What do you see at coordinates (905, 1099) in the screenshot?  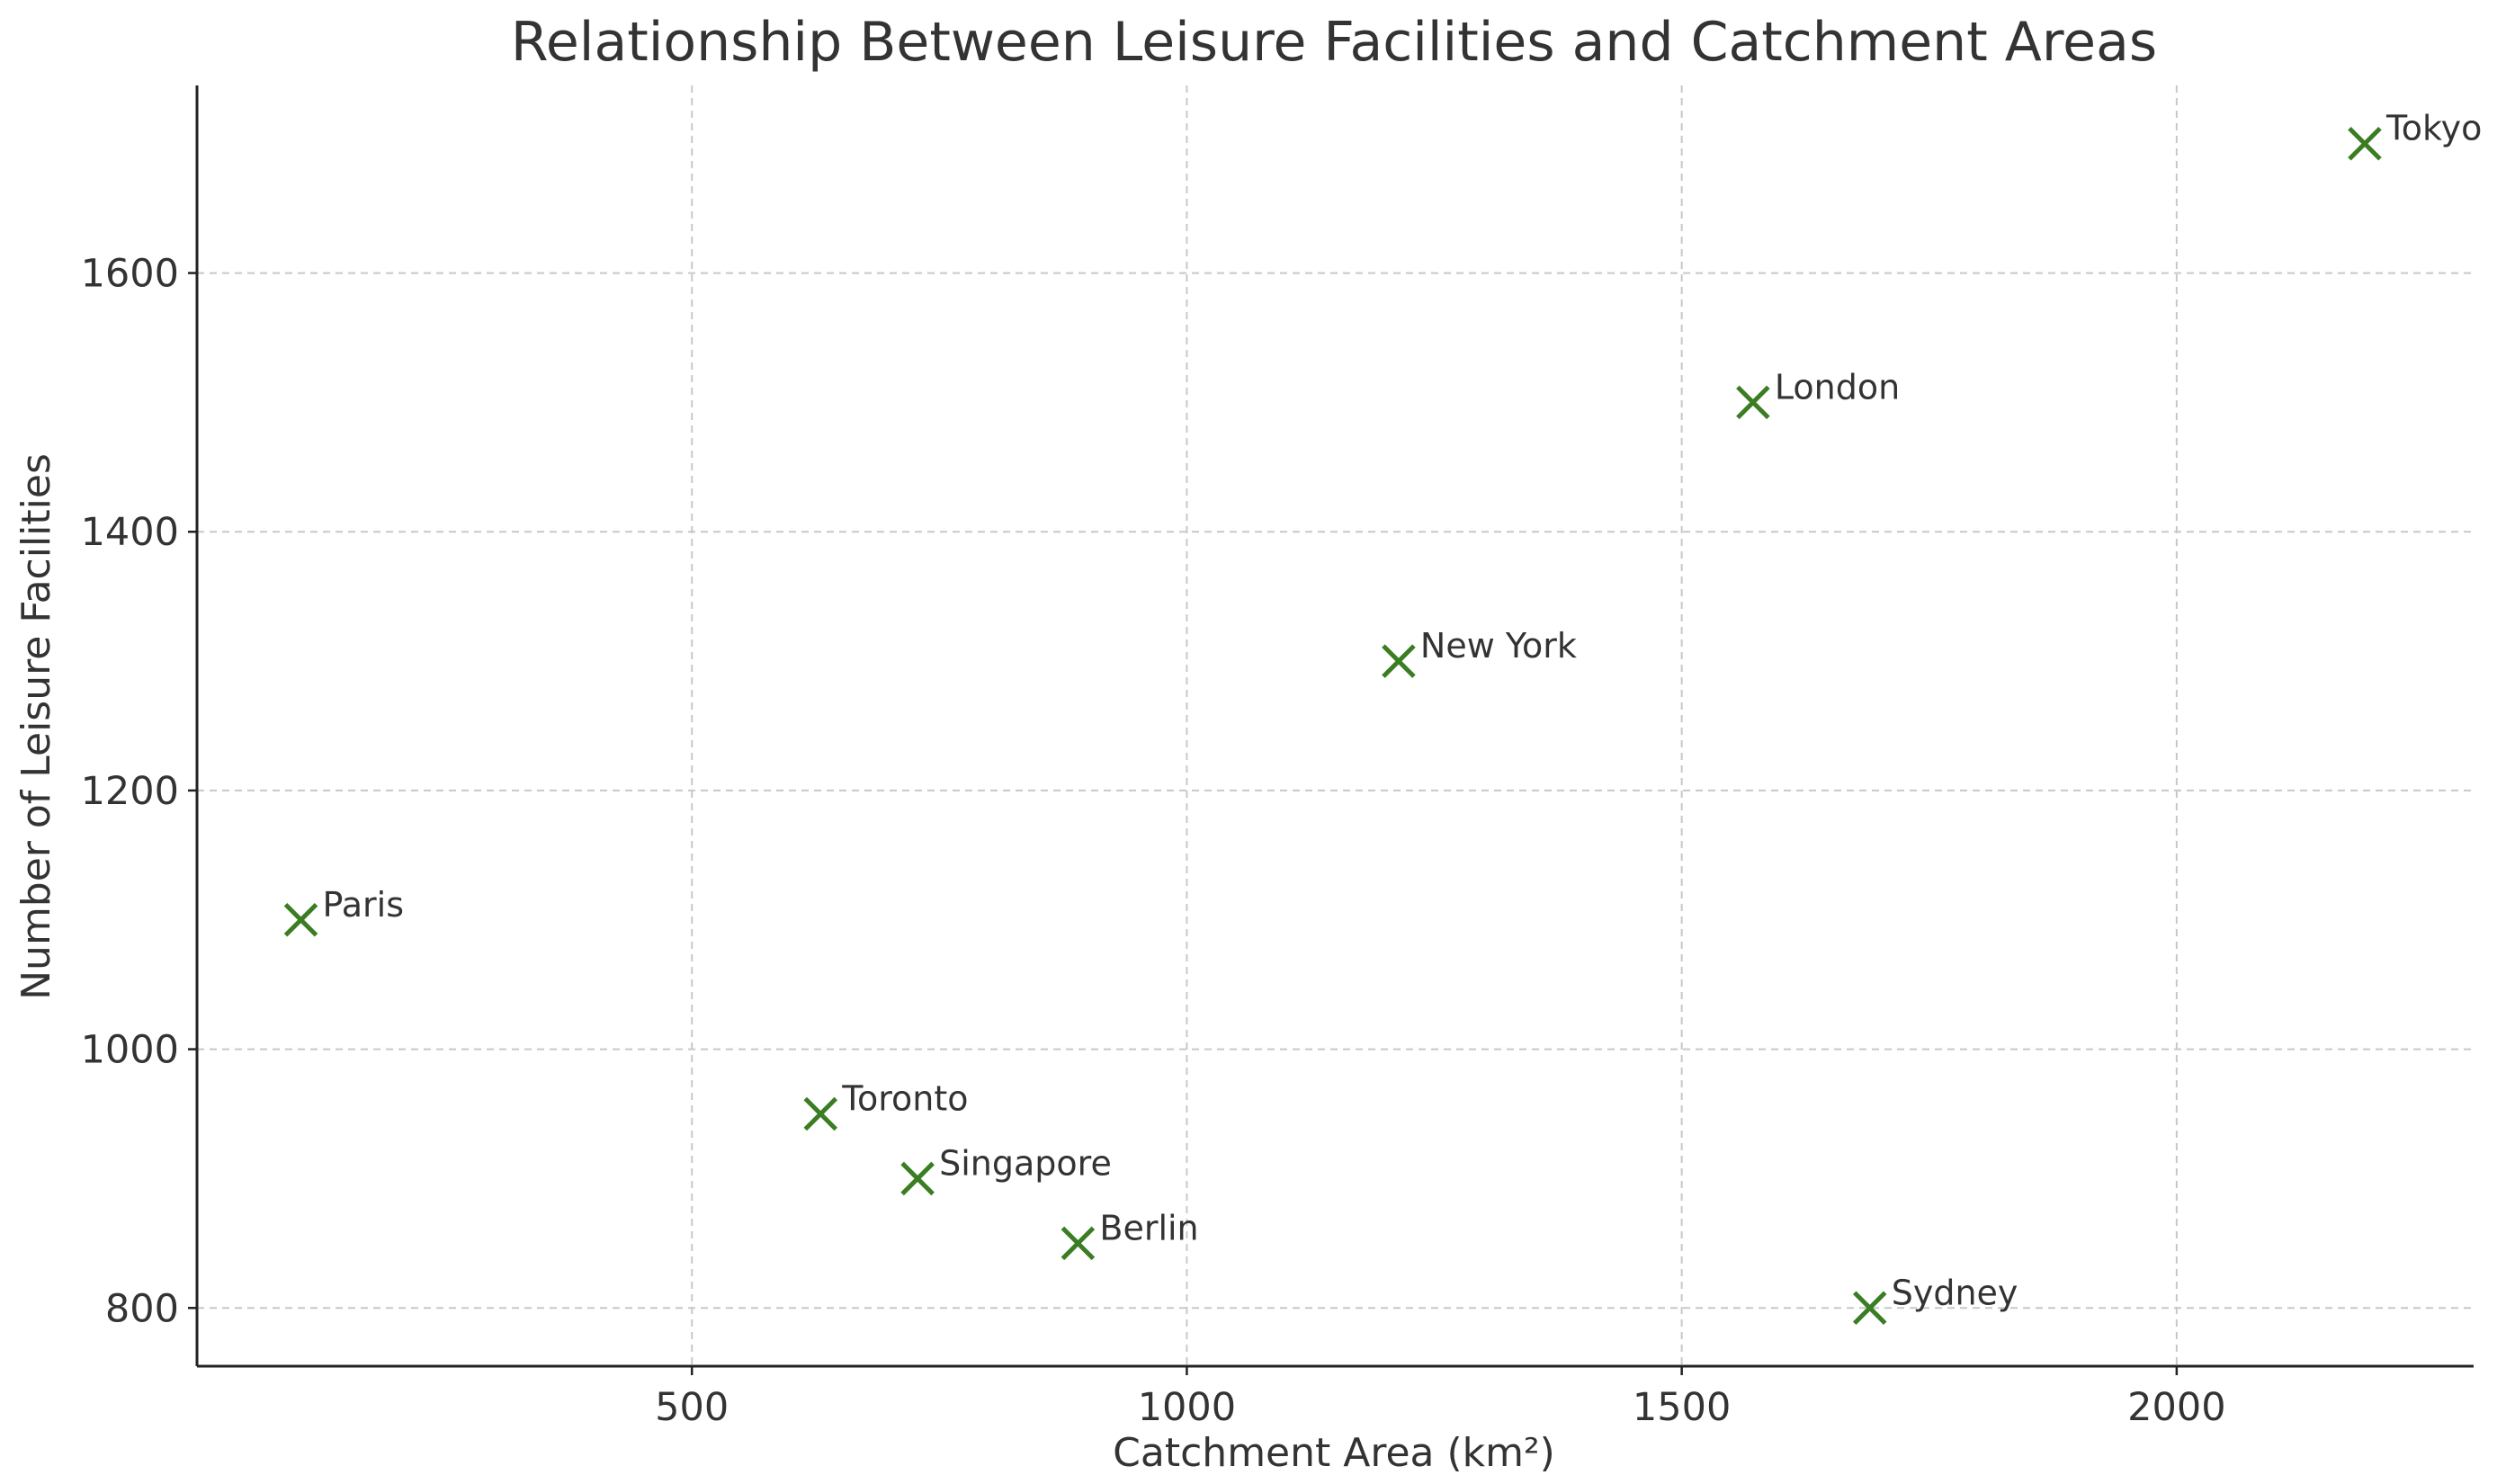 I see `point-label-toronto: Toronto` at bounding box center [905, 1099].